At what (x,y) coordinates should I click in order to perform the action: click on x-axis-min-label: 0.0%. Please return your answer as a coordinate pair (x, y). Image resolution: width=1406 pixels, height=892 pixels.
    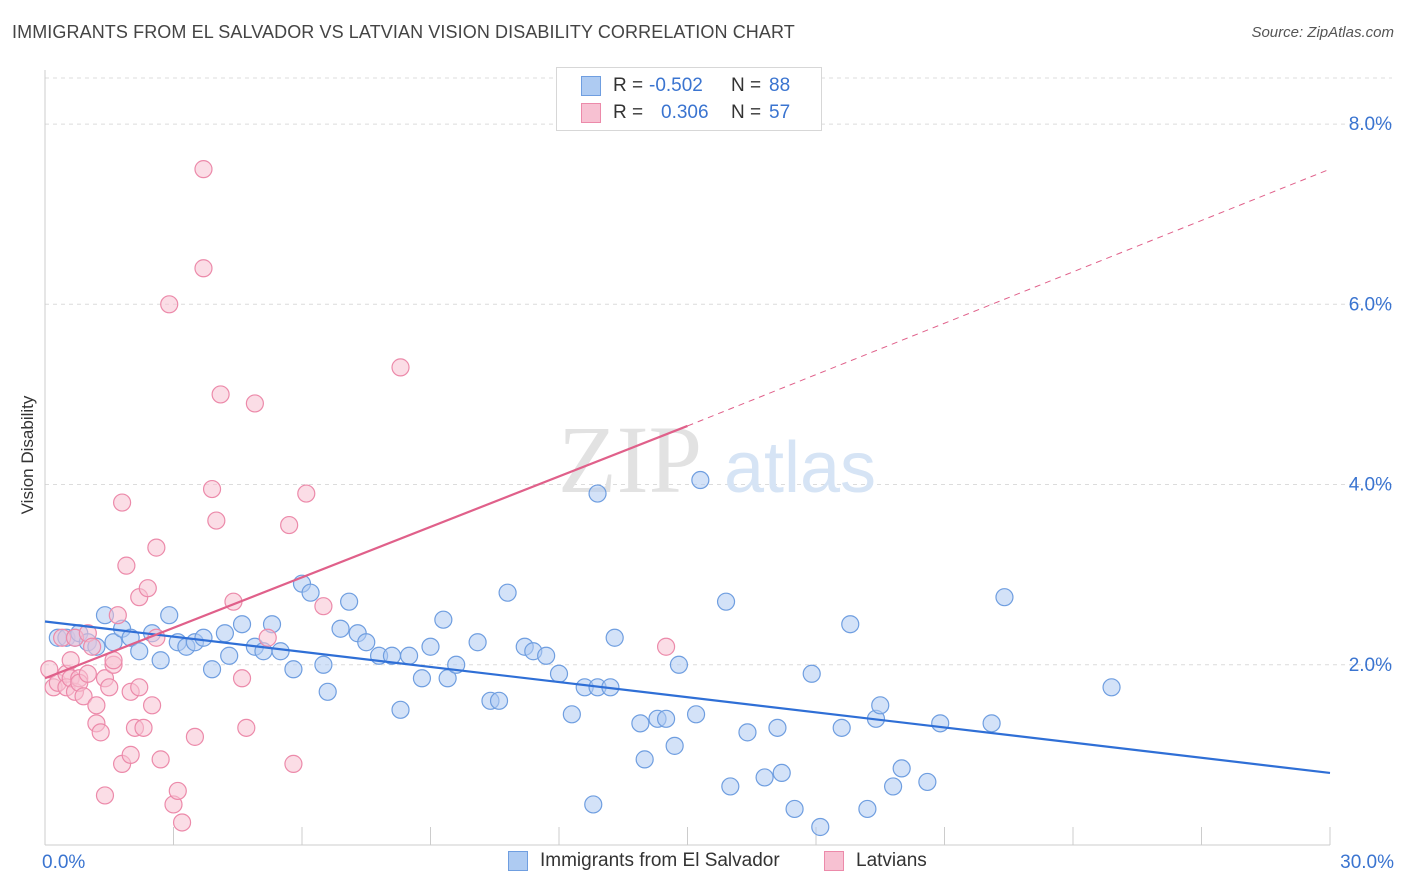
    Looking at the image, I should click on (64, 862).